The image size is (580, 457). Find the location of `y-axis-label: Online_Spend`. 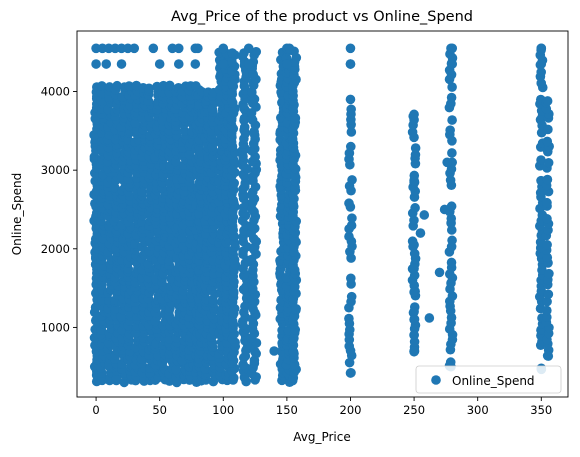

y-axis-label: Online_Spend is located at coordinates (17, 214).